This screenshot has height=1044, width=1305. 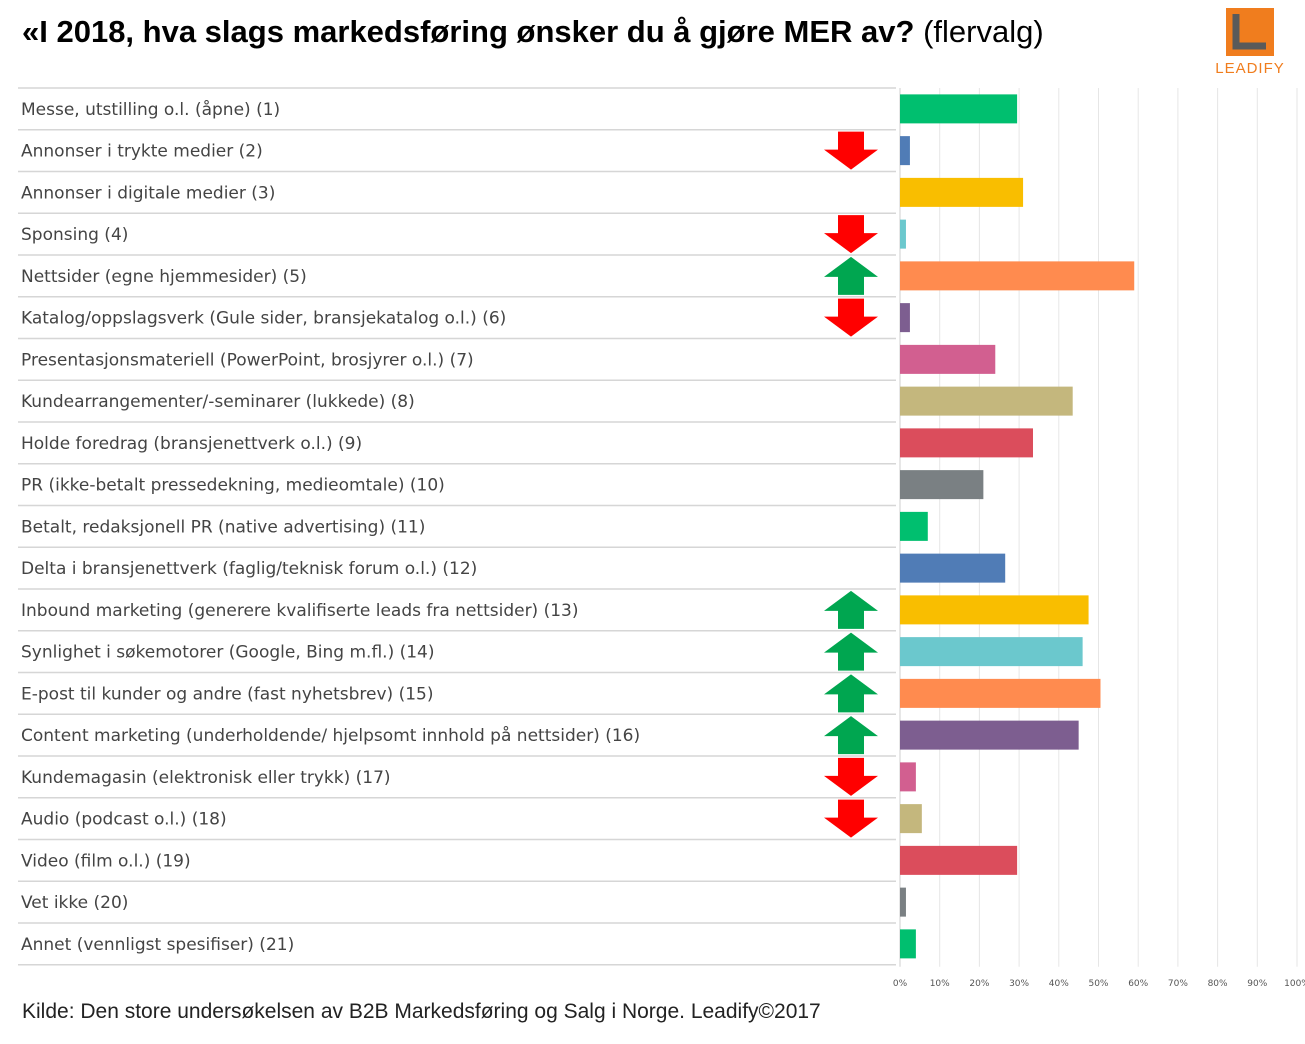 What do you see at coordinates (157, 945) in the screenshot?
I see `category-label: Annet (vennligst spesifiser) (21)` at bounding box center [157, 945].